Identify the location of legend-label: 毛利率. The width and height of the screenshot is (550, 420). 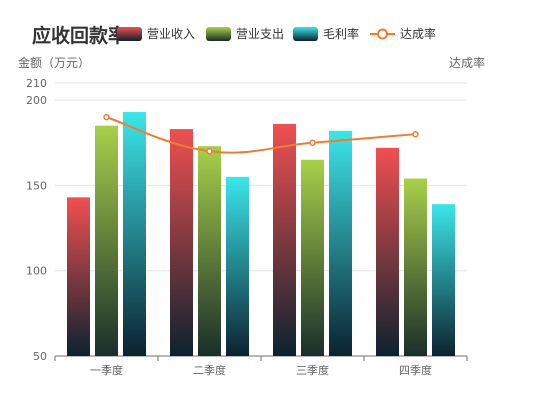
(341, 33).